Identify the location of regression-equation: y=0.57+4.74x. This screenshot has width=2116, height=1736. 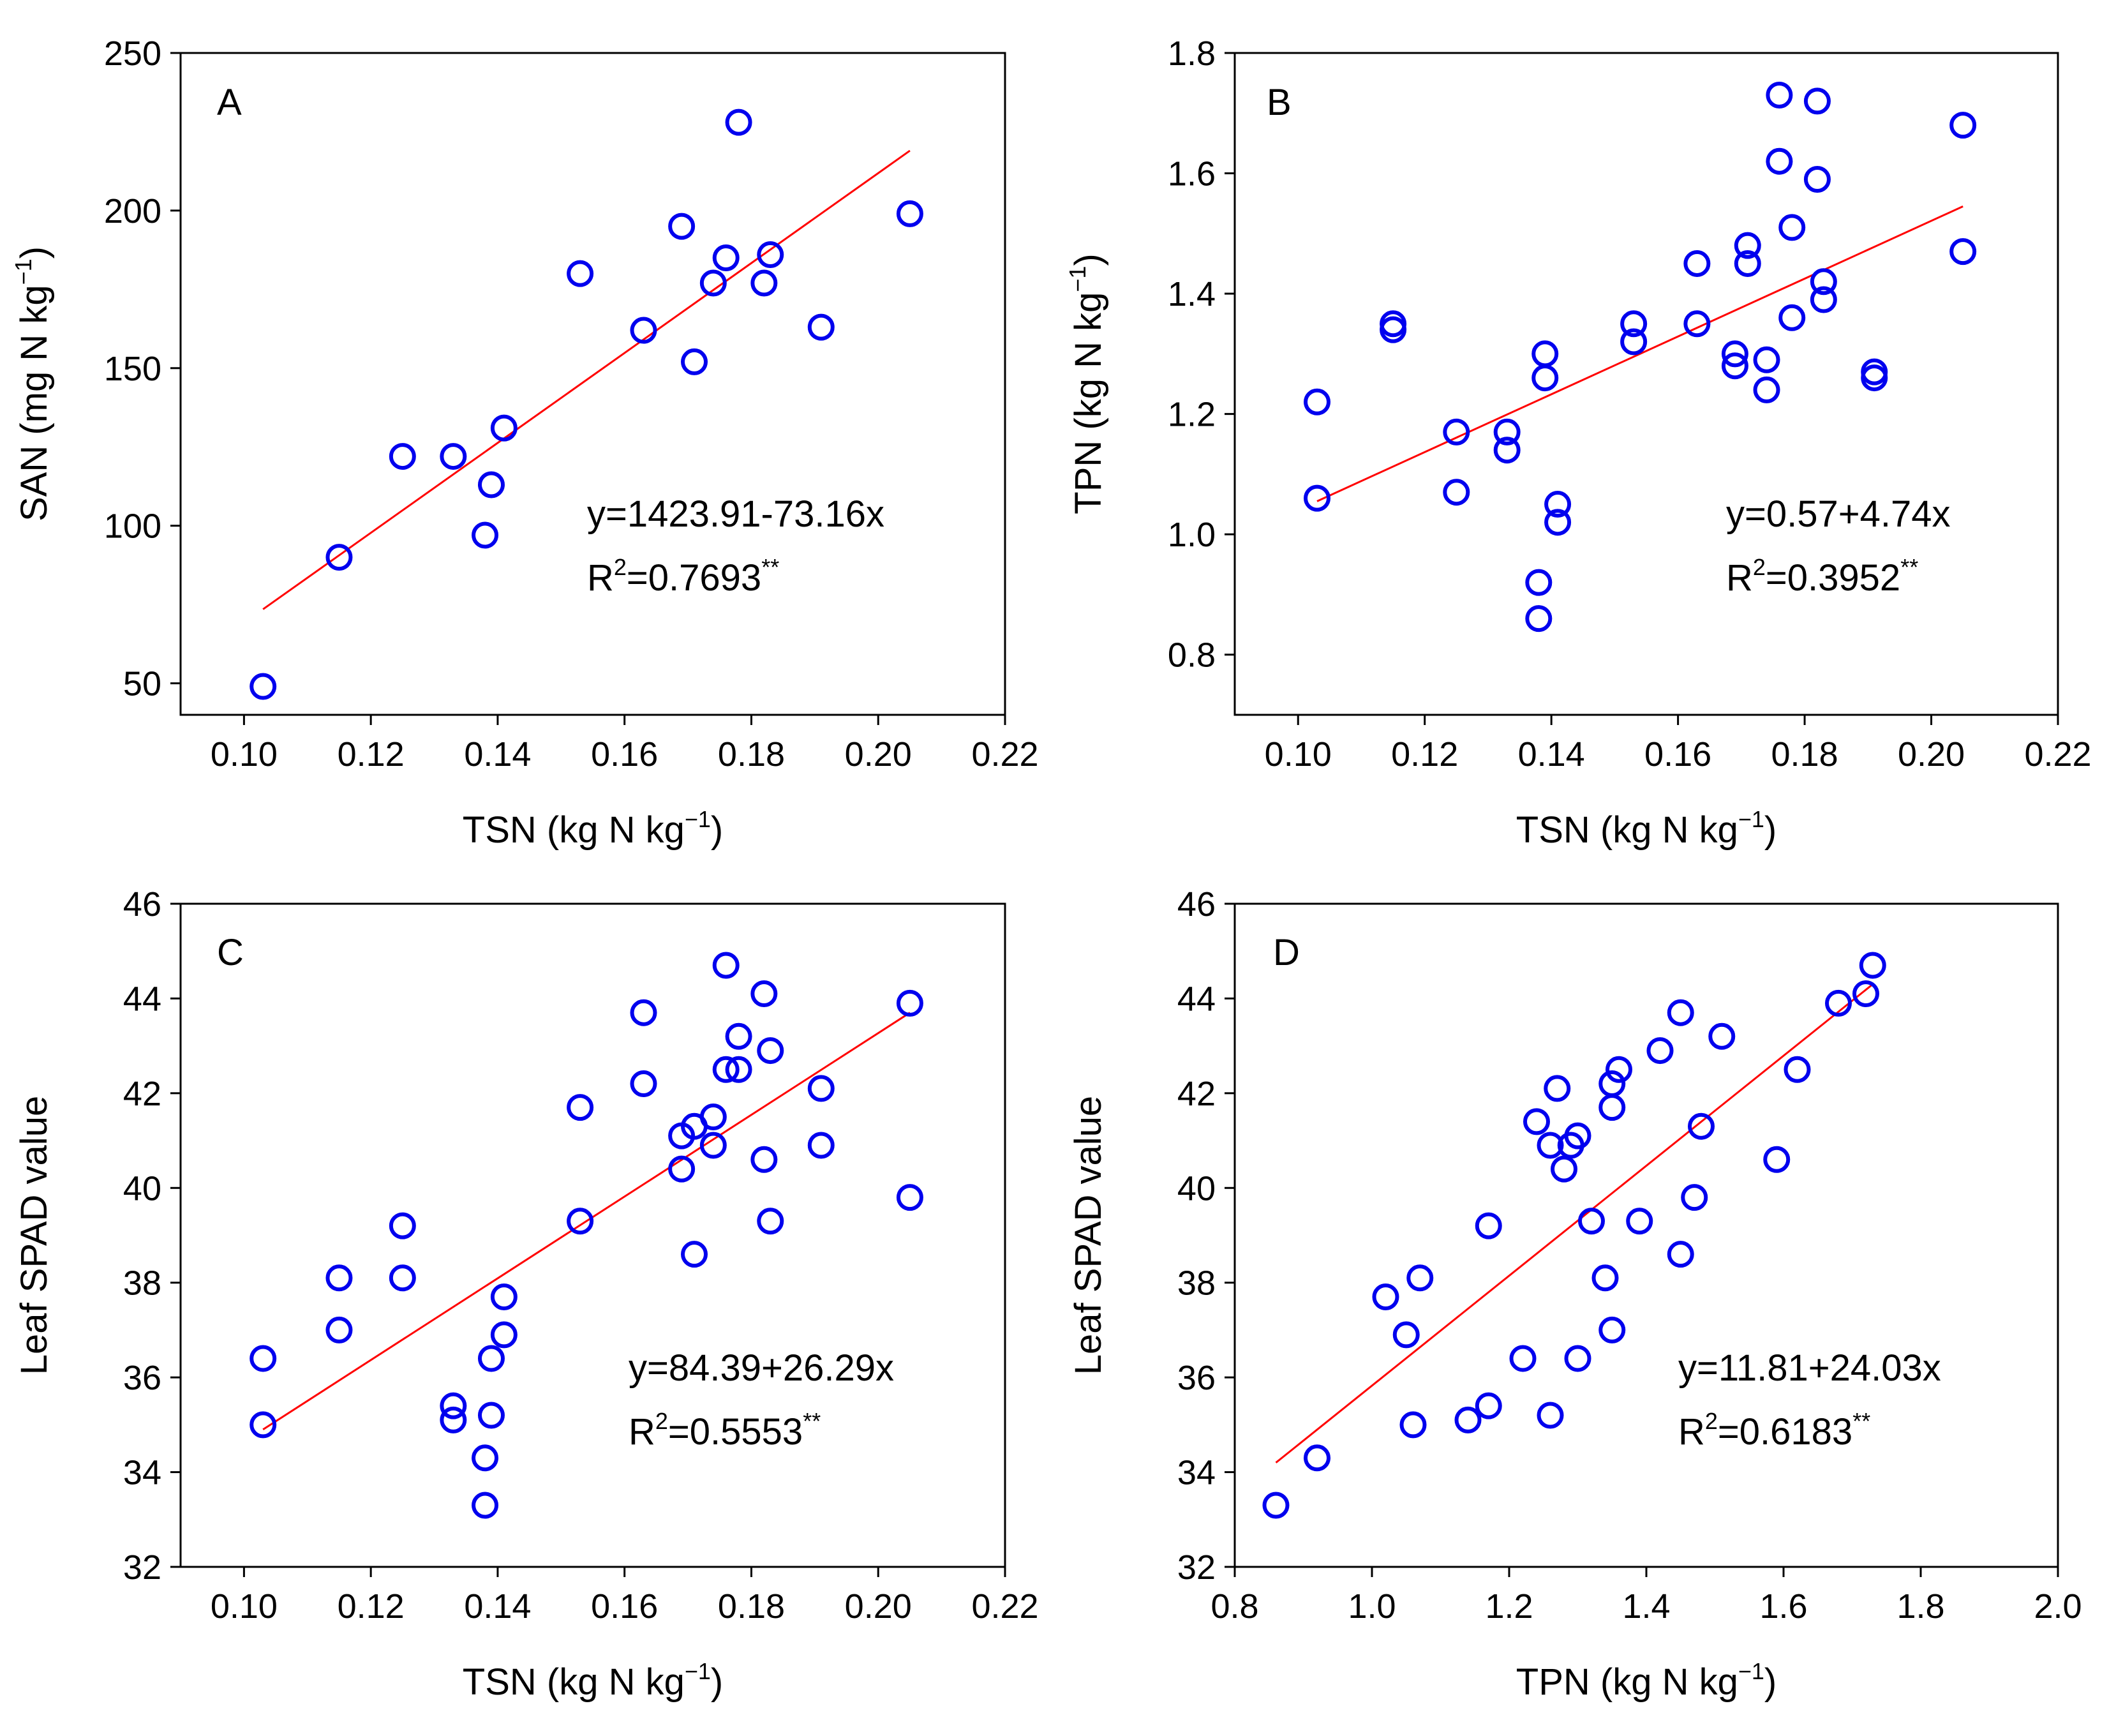
(1838, 514).